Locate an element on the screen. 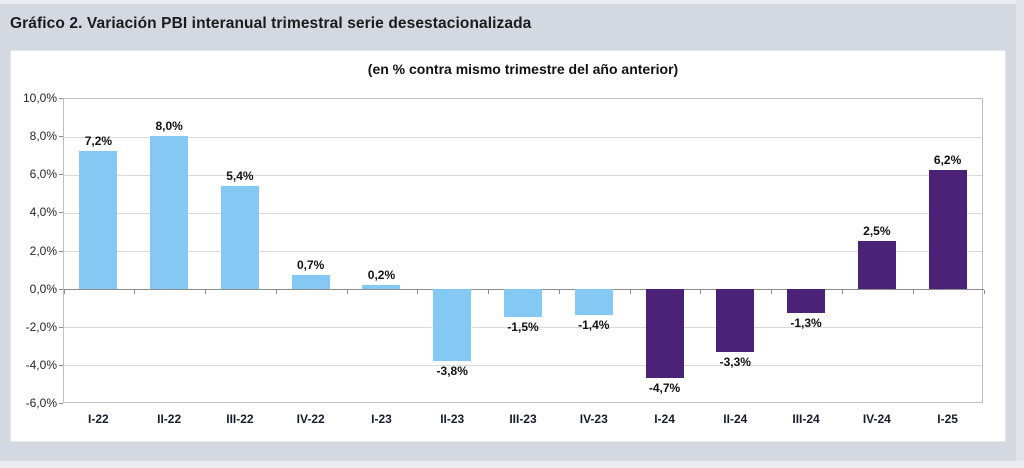 Image resolution: width=1024 pixels, height=468 pixels. page-edge-right is located at coordinates (1020, 234).